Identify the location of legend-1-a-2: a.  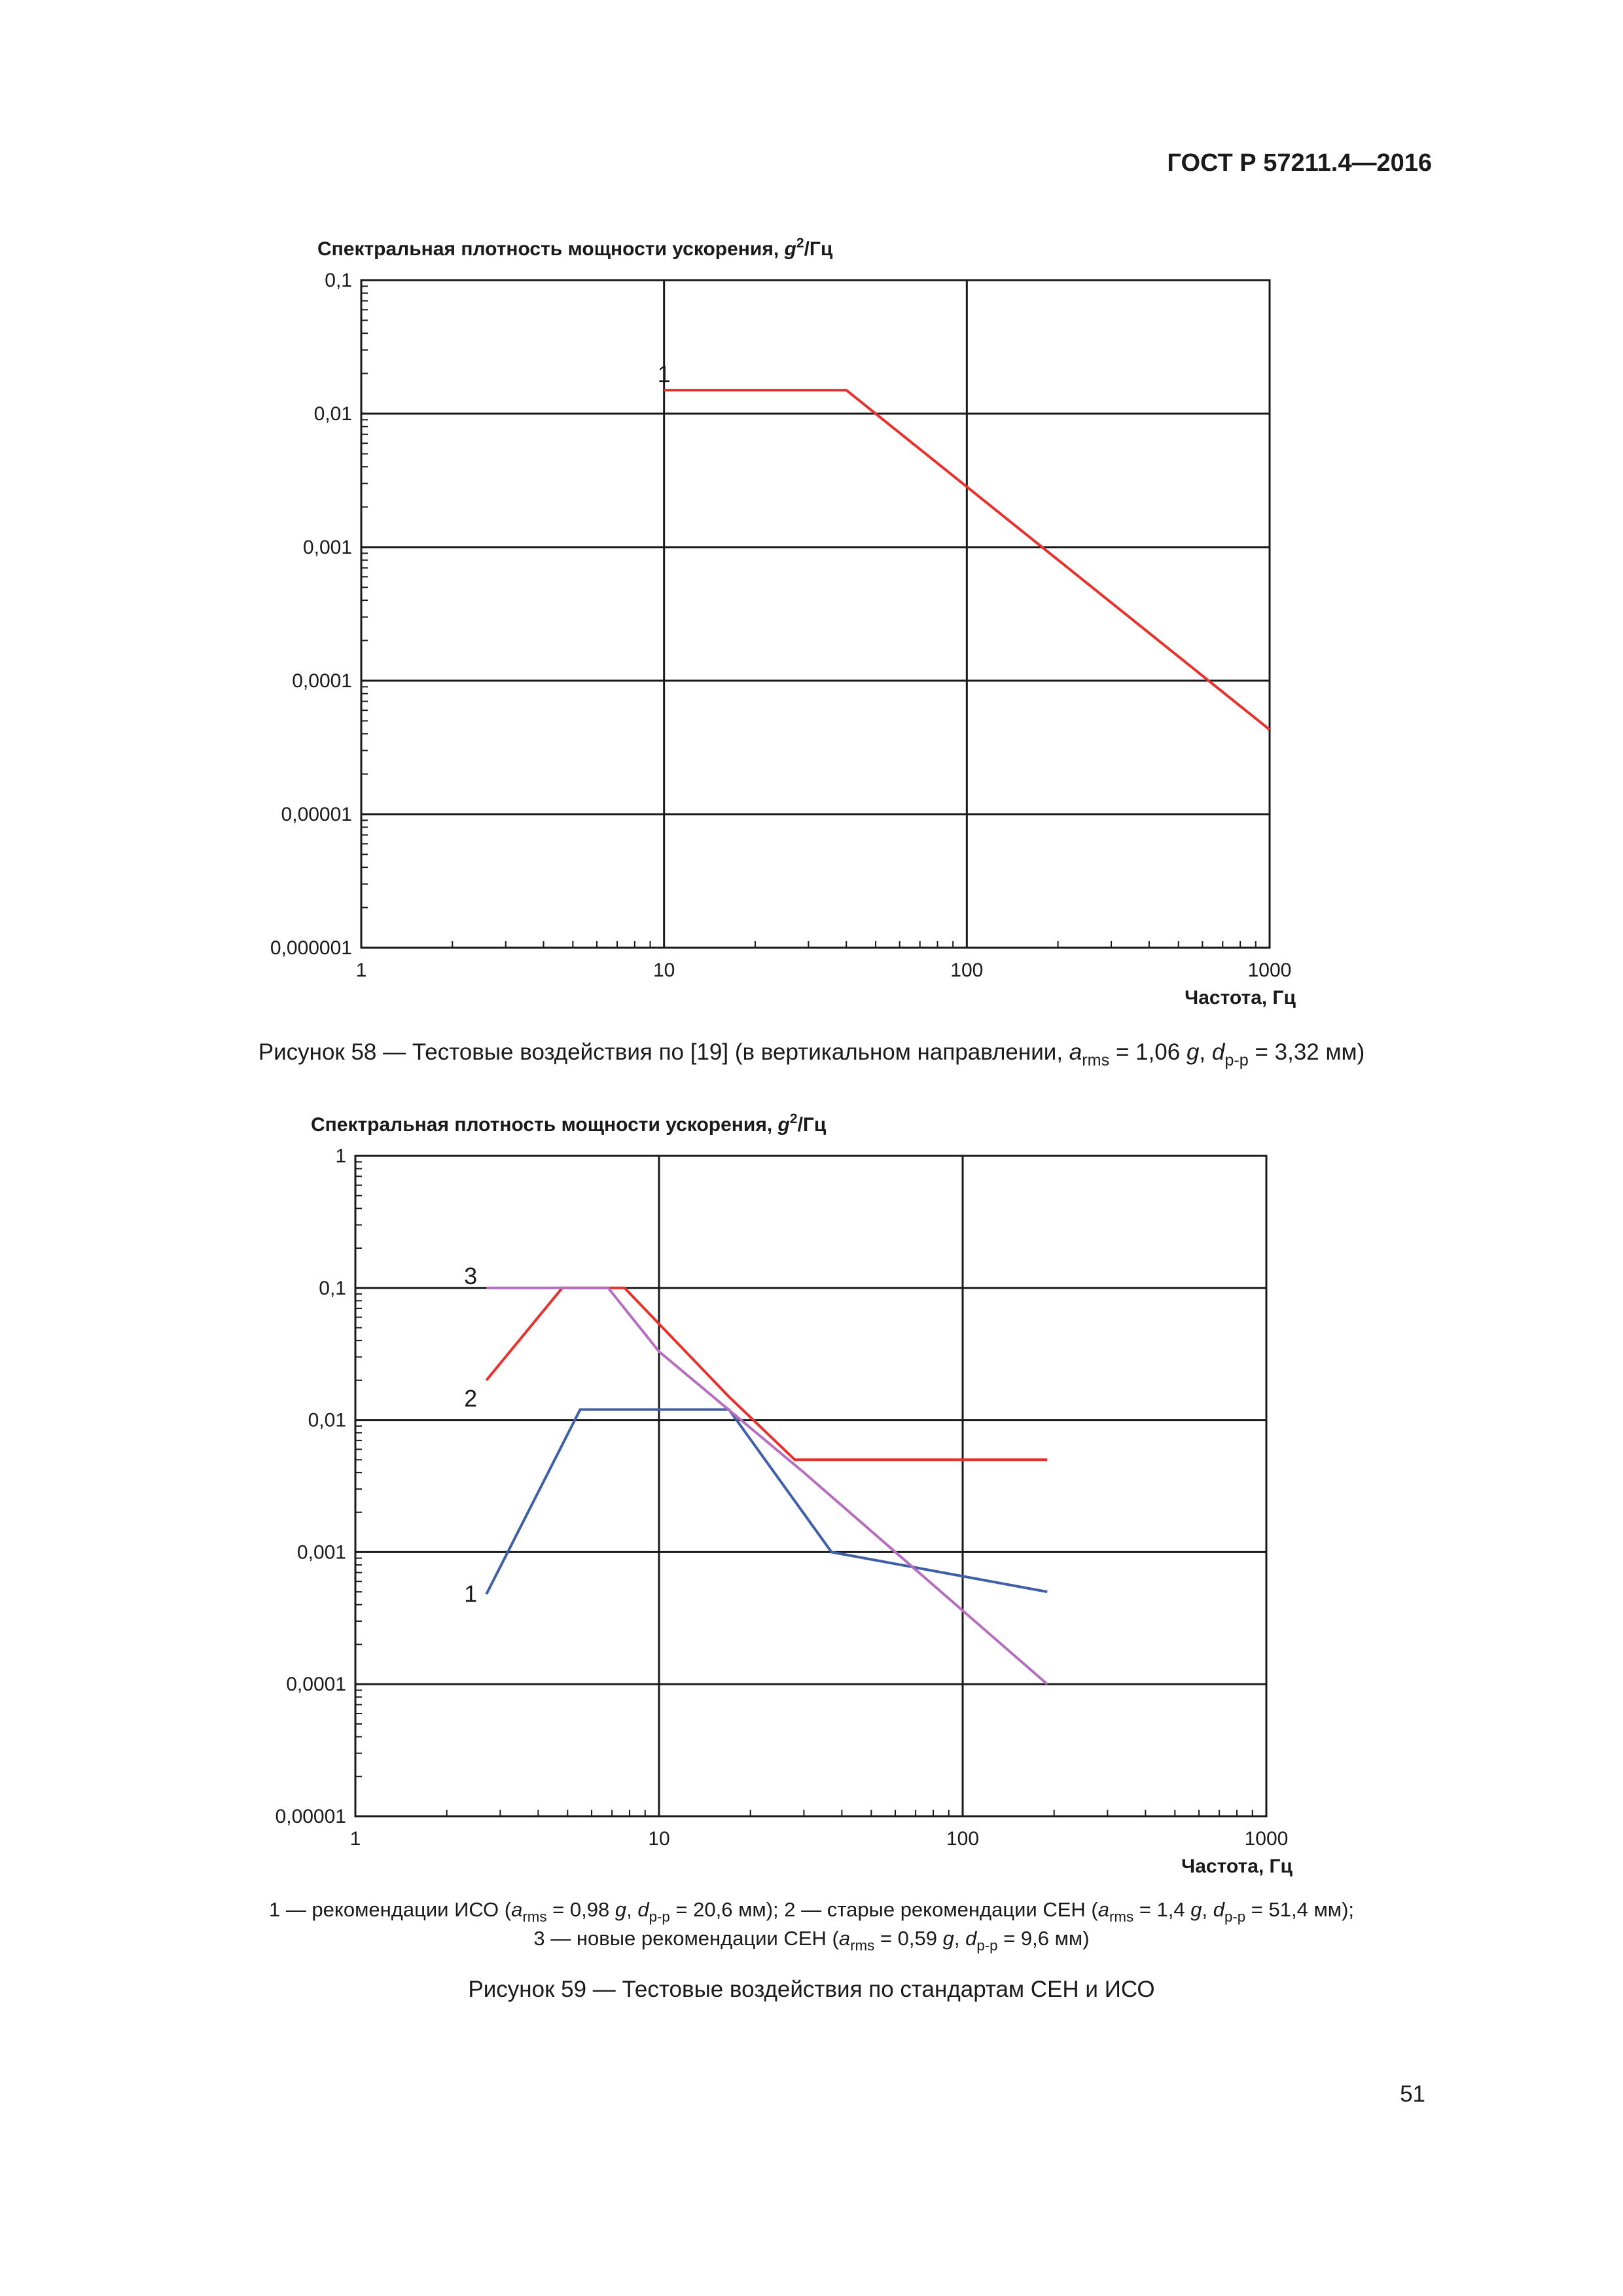
(1103, 1909).